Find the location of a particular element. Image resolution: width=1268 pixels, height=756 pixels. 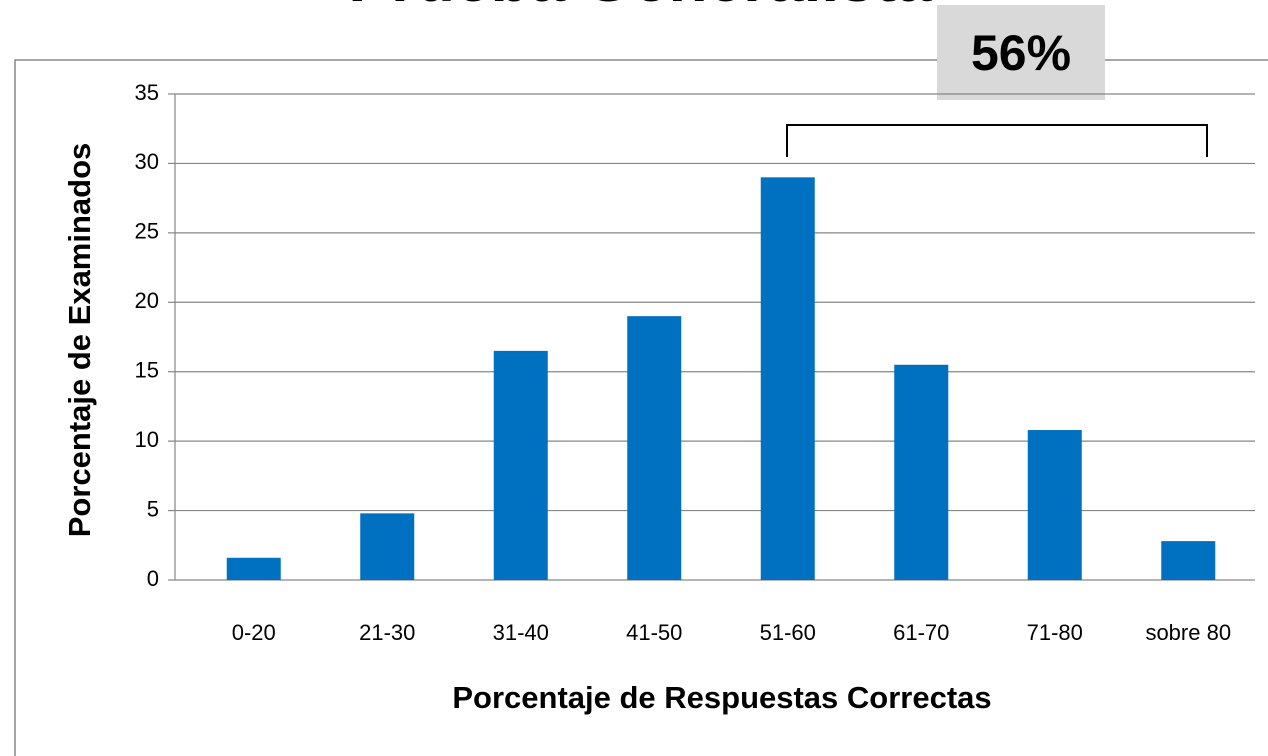

x-tick-label: sobre 80 is located at coordinates (1188, 632).